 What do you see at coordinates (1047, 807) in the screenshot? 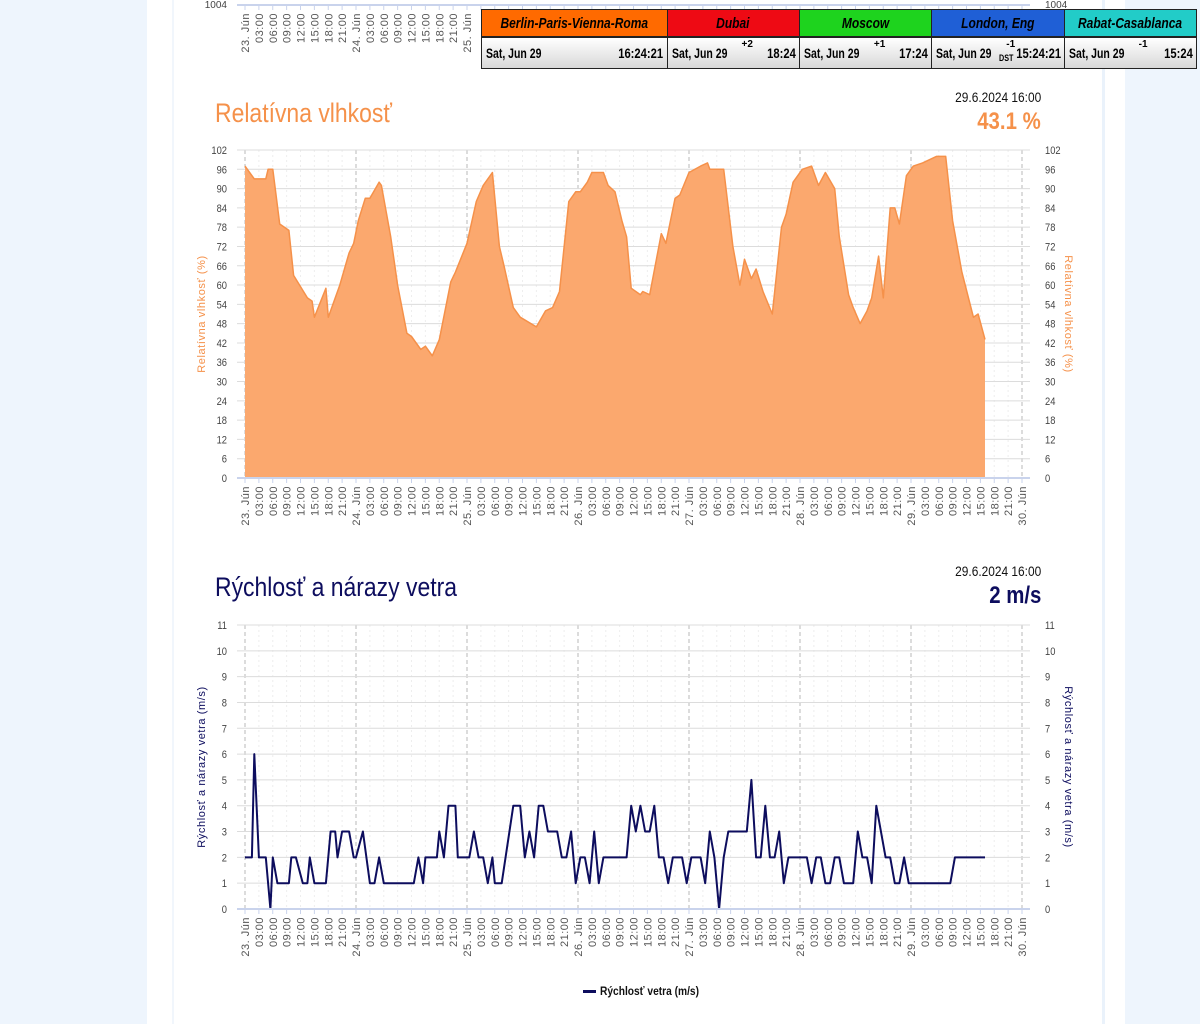
I see `y-tick-label-right: 4` at bounding box center [1047, 807].